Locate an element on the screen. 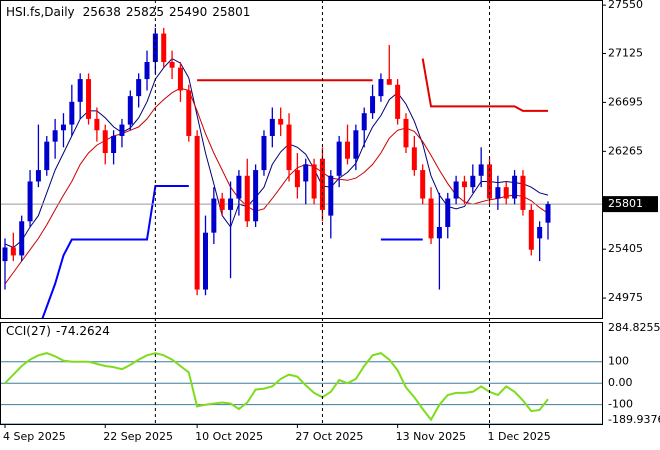 This screenshot has height=450, width=660. cci-line is located at coordinates (276, 387).